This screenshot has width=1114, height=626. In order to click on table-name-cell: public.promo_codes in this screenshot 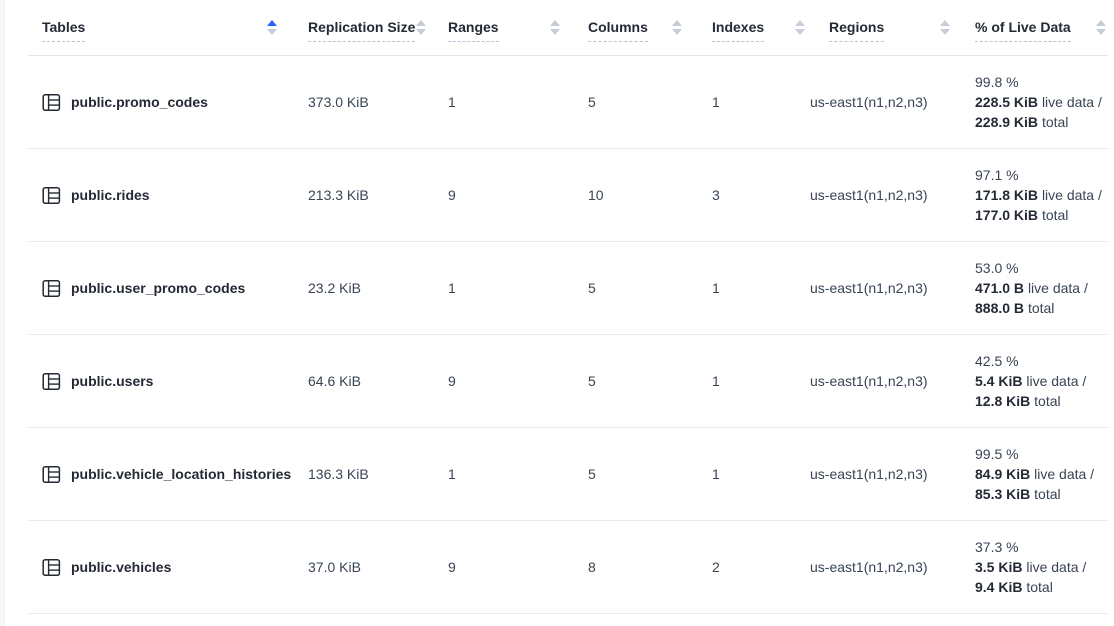, I will do `click(168, 102)`.